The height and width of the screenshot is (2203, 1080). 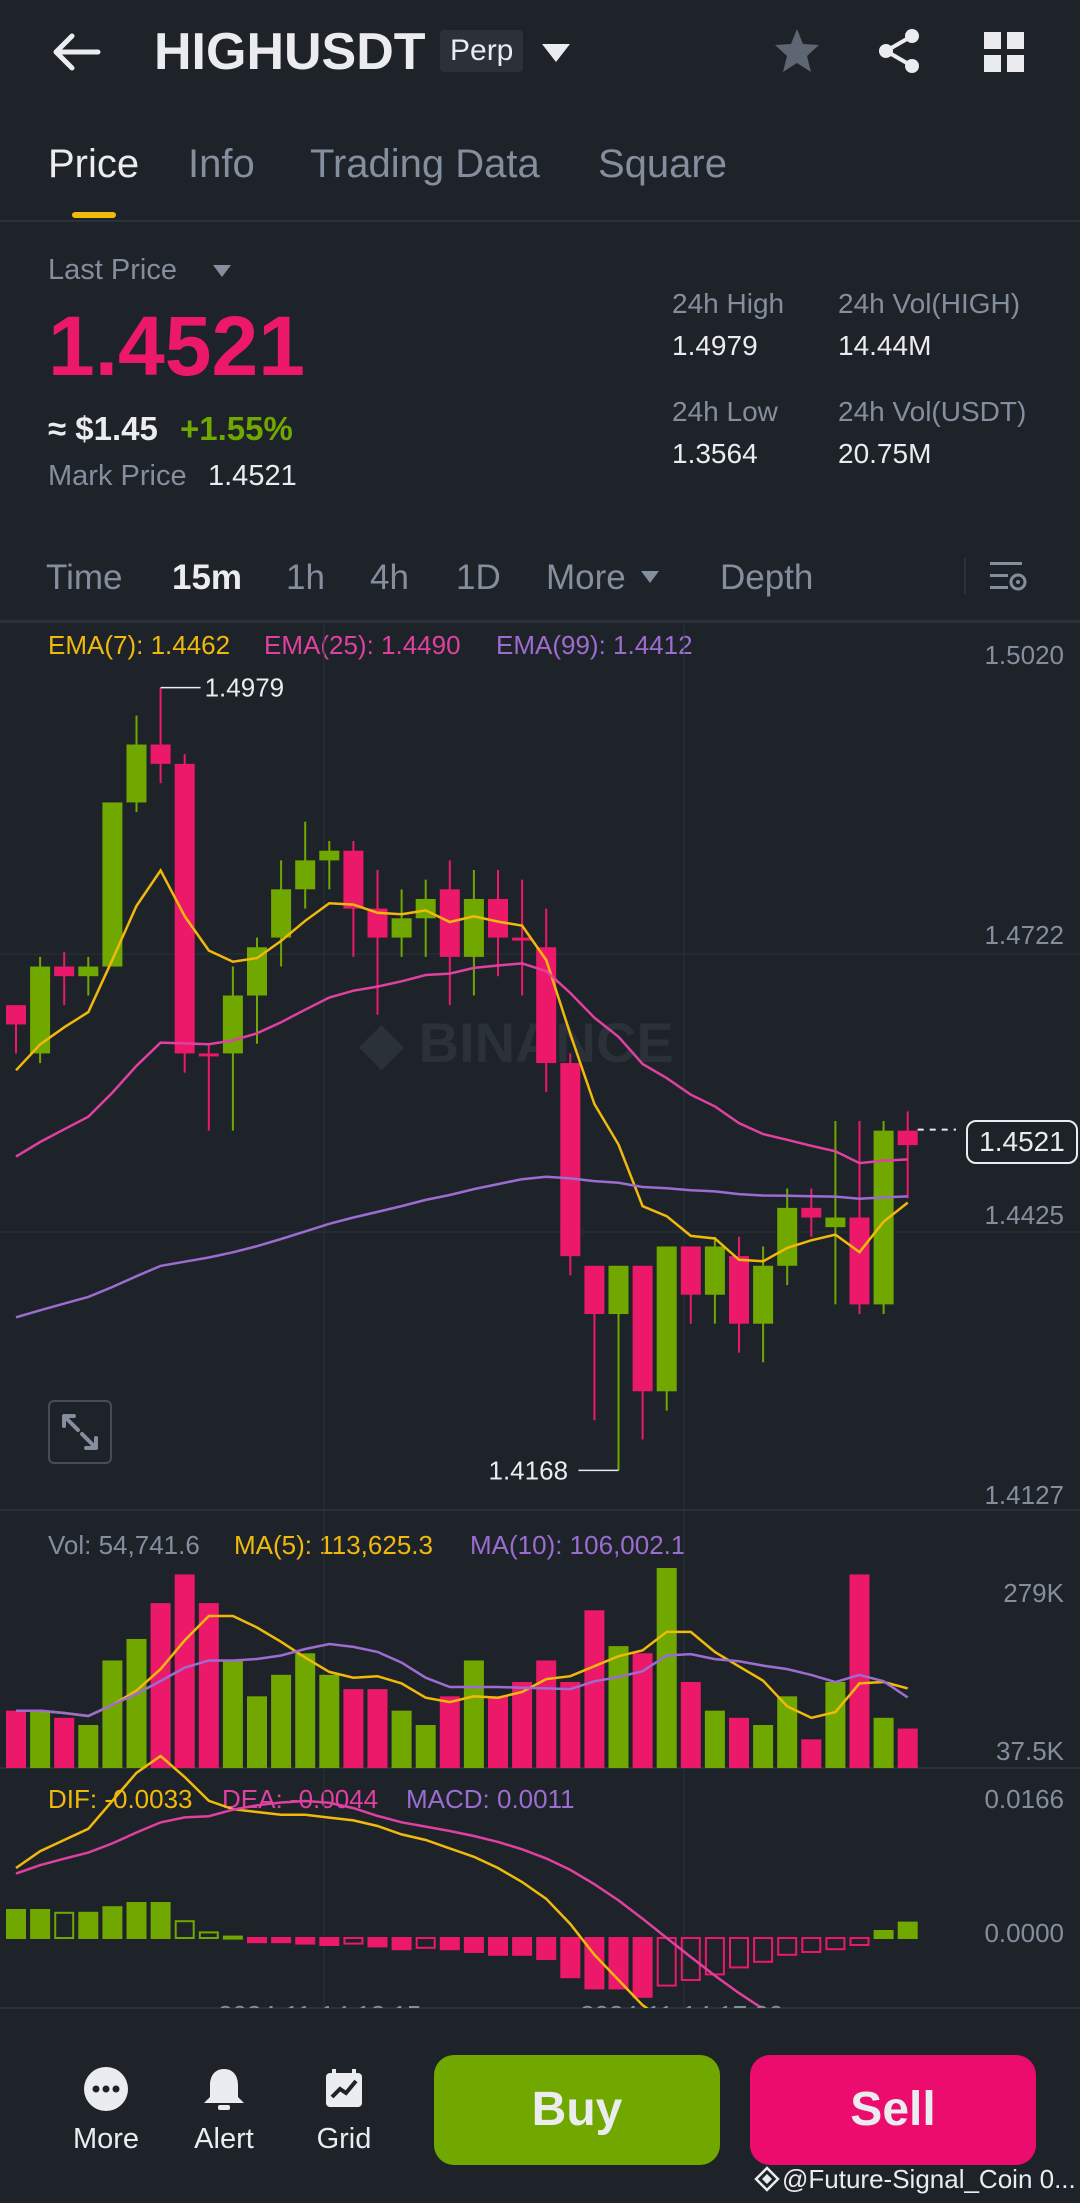 I want to click on vol-quote-24h-label: 24h Vol(USDT), so click(x=932, y=411).